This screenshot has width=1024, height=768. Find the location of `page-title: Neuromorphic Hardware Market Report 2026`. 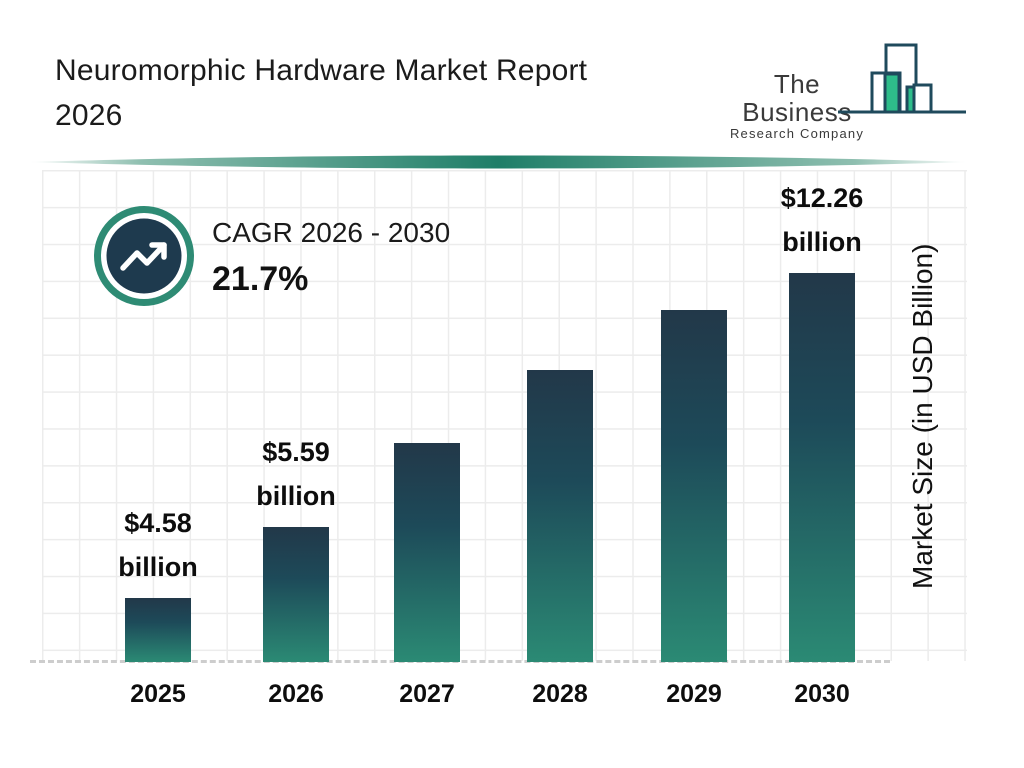

page-title: Neuromorphic Hardware Market Report 2026 is located at coordinates (321, 93).